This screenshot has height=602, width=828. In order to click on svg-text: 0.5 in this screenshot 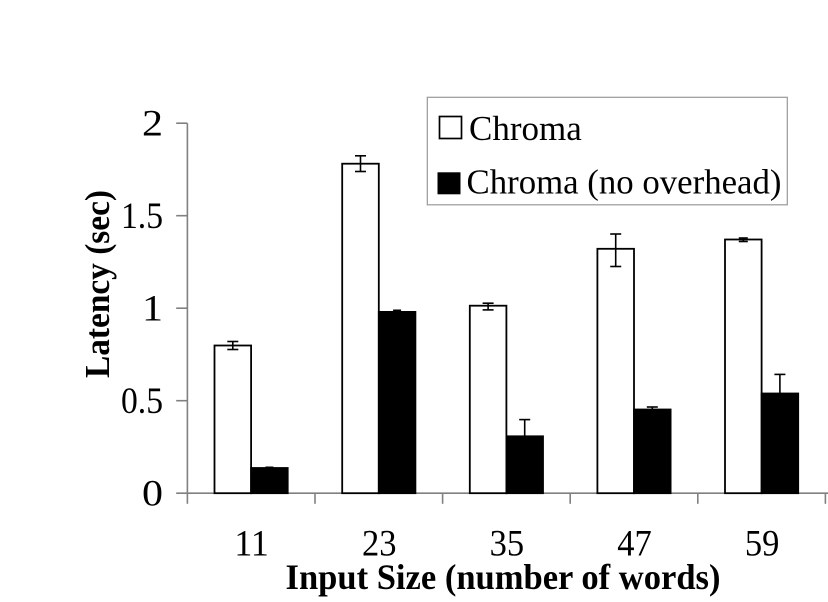, I will do `click(142, 401)`.